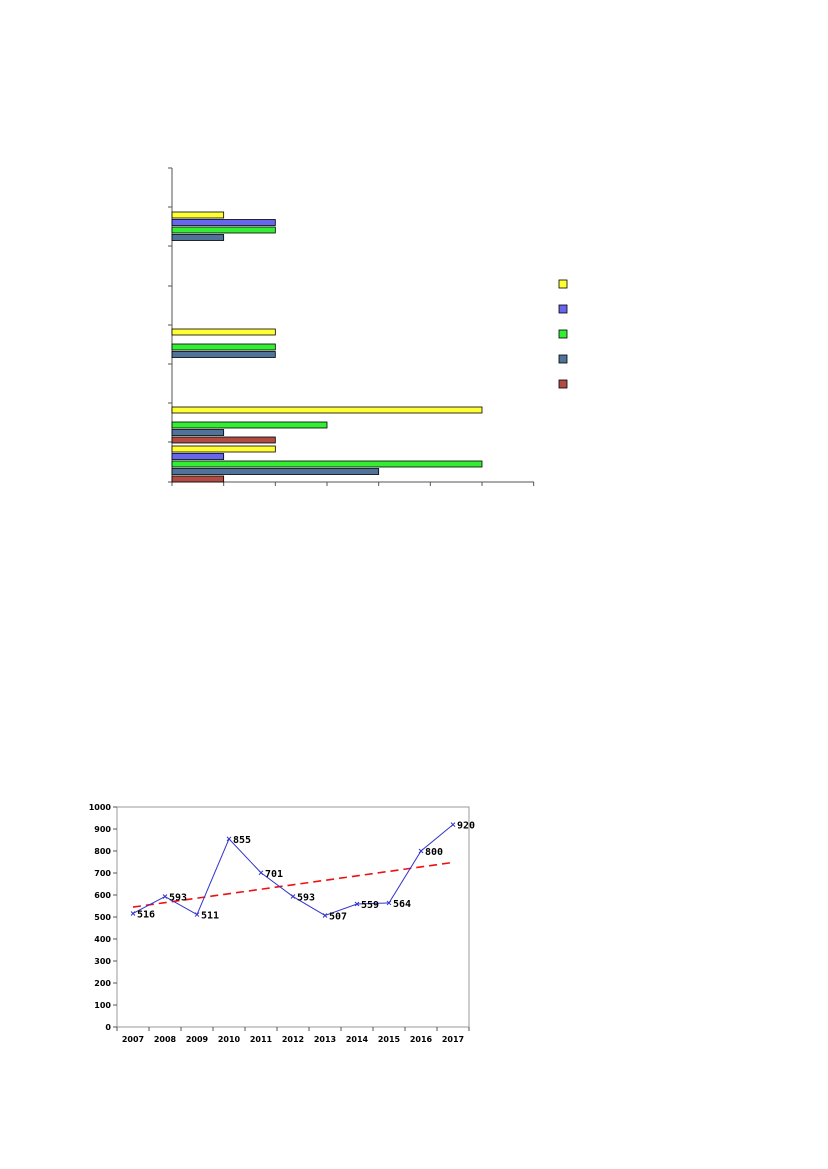  Describe the element at coordinates (108, 1027) in the screenshot. I see `y-tick-label: 0` at that location.